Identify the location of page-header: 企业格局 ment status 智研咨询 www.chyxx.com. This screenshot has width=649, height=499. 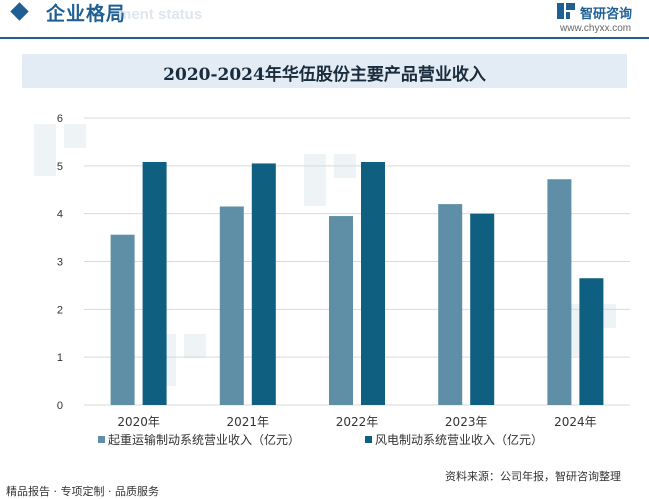
(324, 18).